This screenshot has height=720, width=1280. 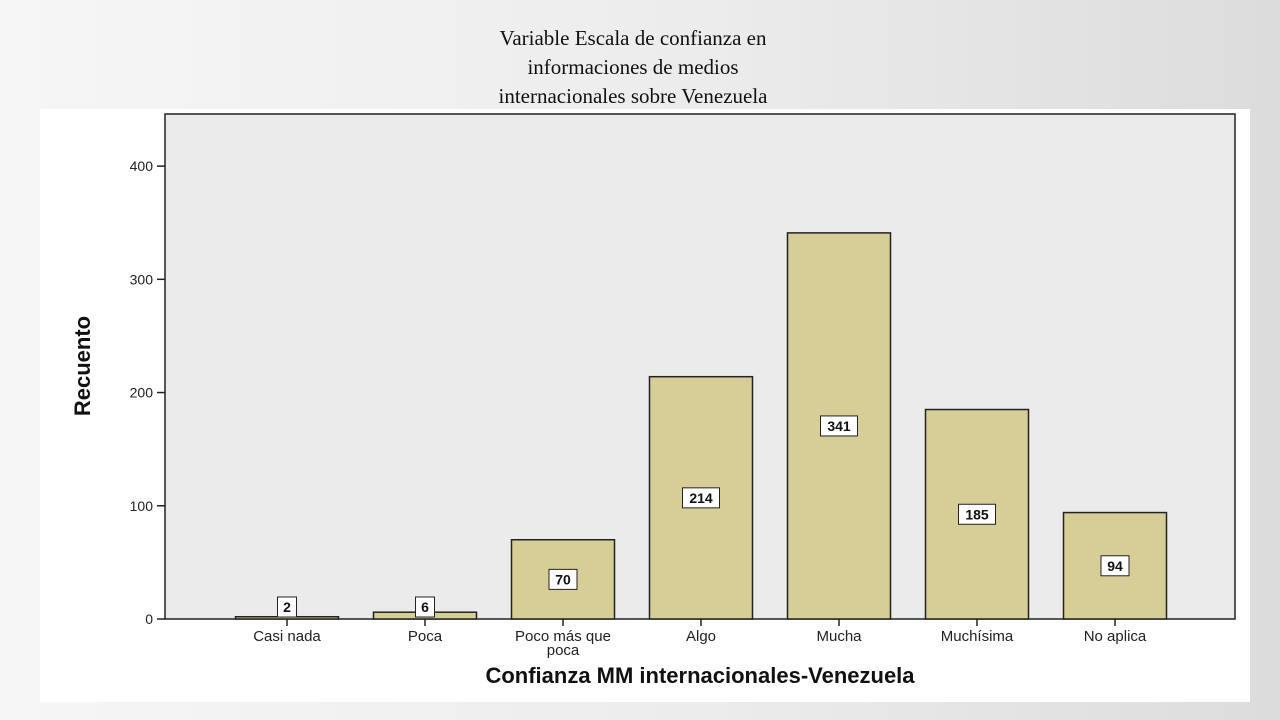 I want to click on data-label-text: 70, so click(x=563, y=579).